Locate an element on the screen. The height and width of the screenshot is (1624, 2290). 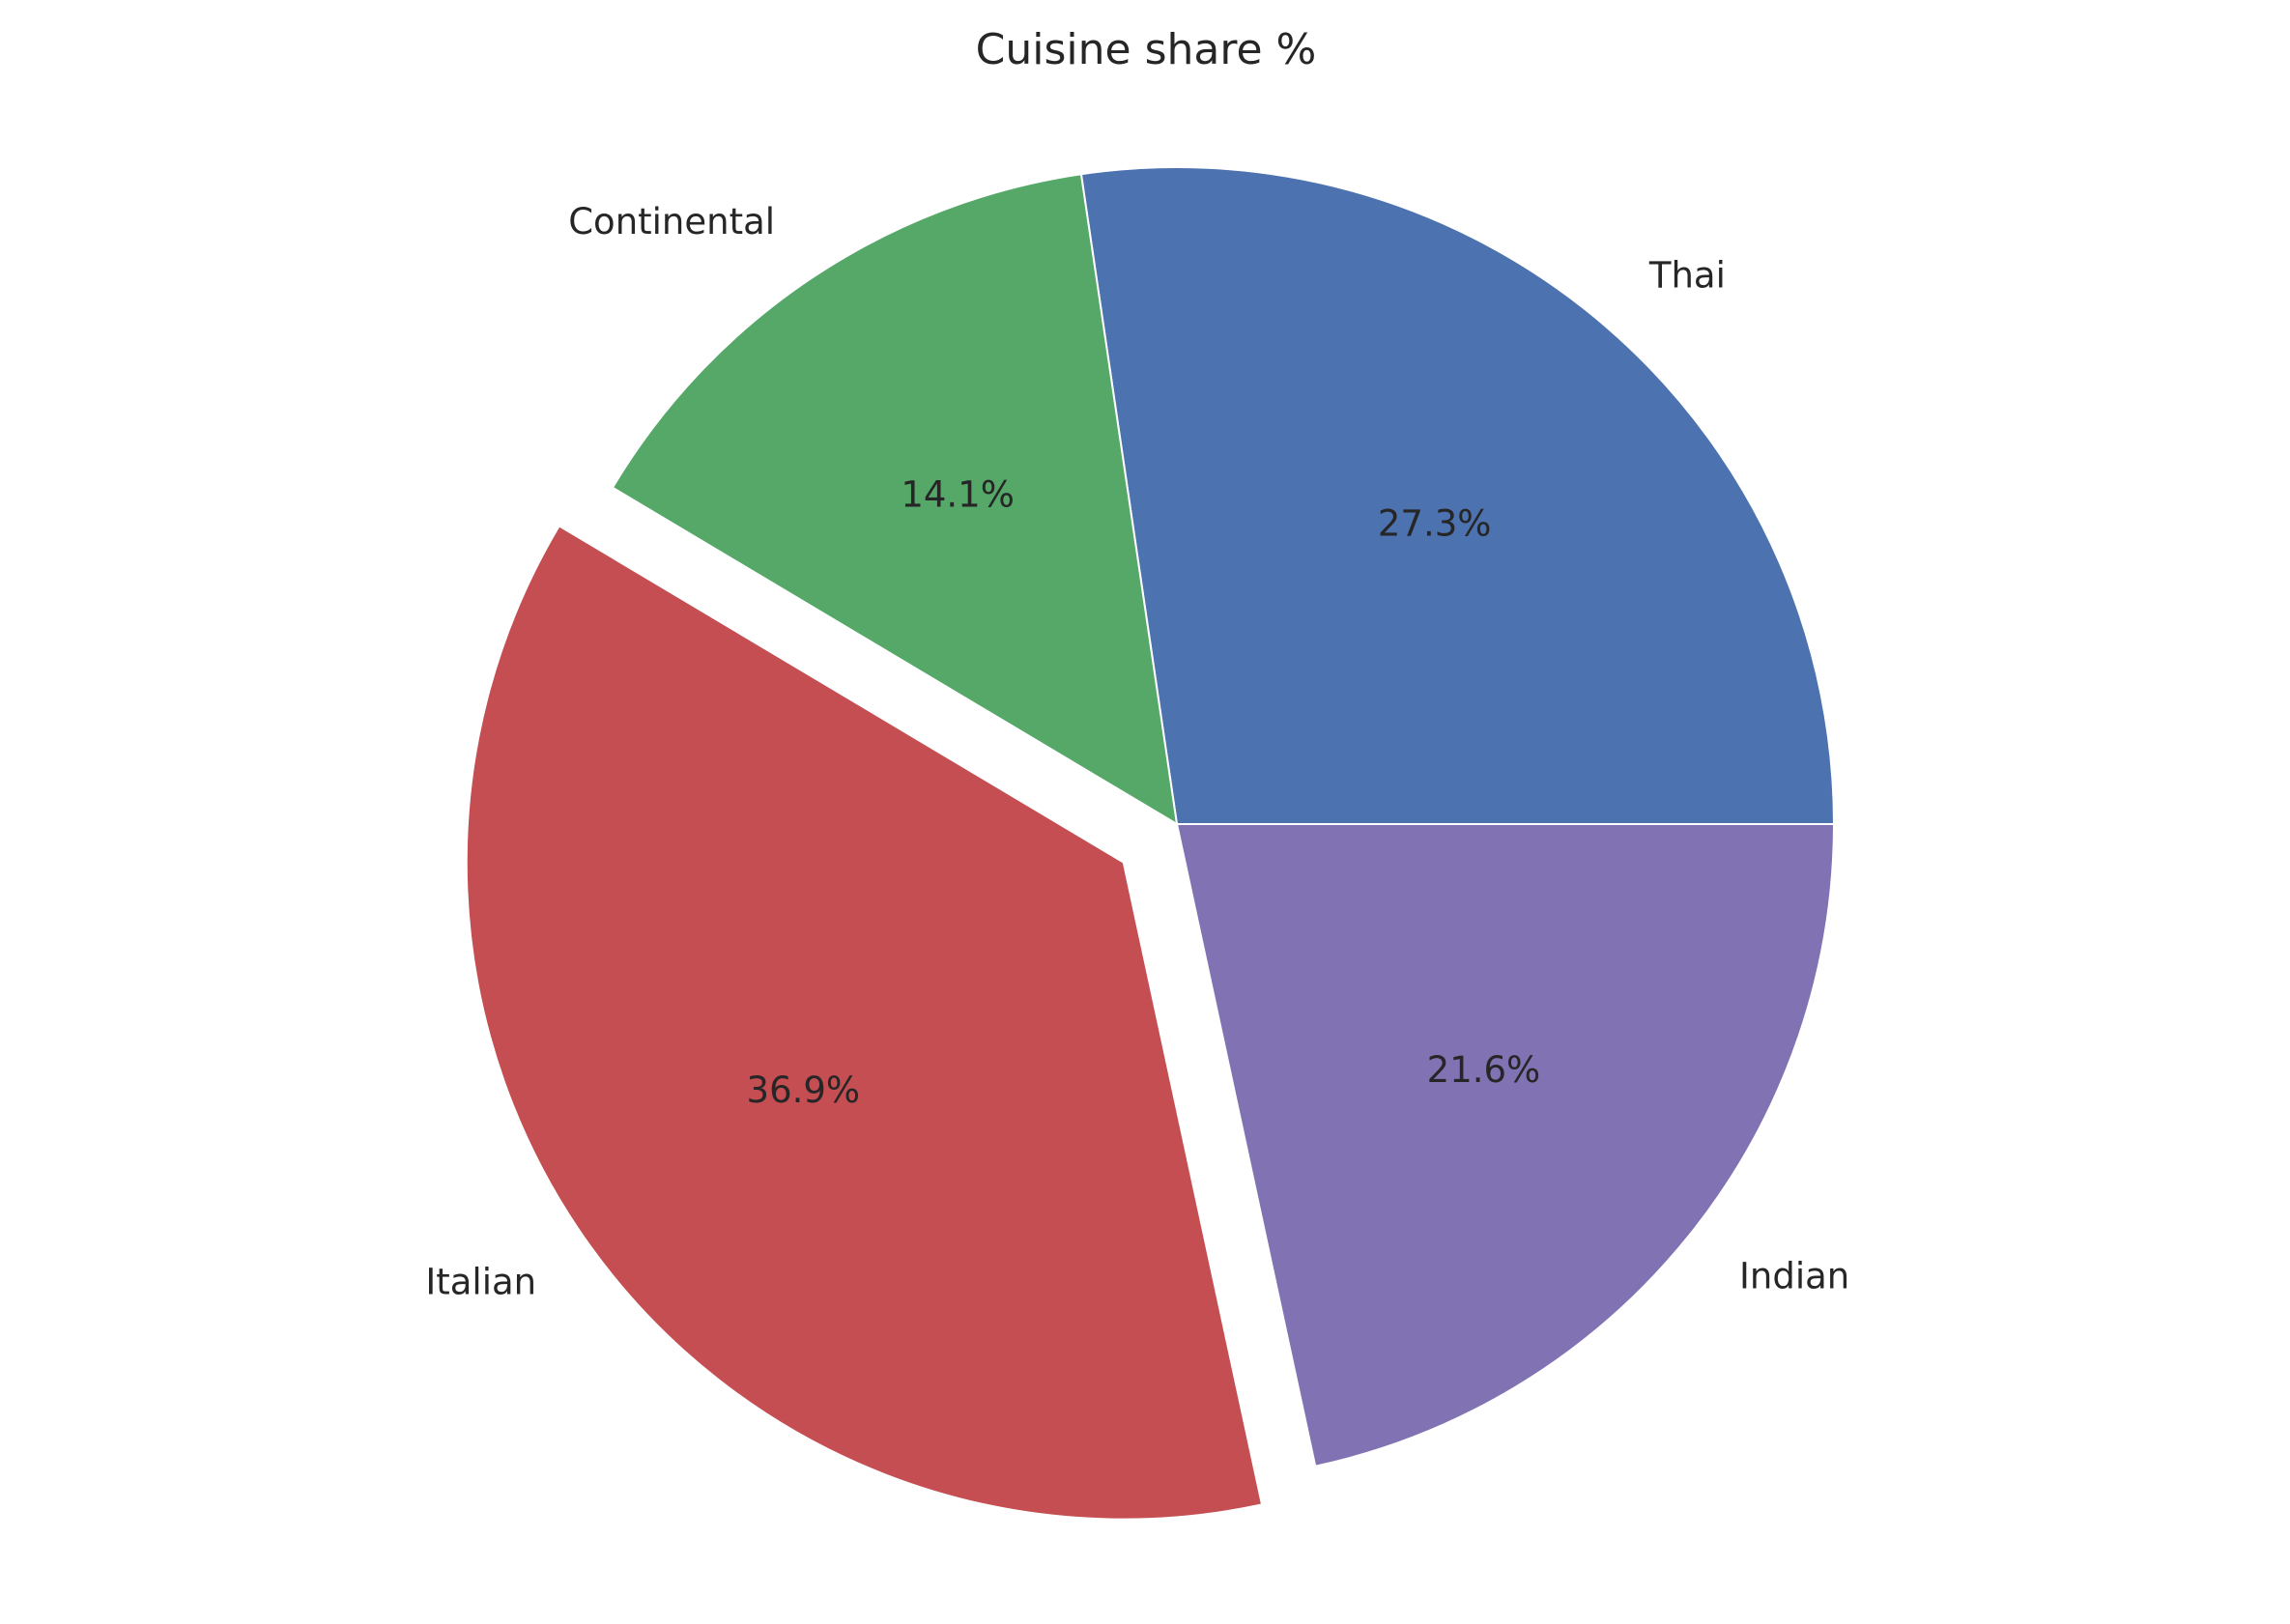
slice-label-continental: Continental is located at coordinates (671, 221).